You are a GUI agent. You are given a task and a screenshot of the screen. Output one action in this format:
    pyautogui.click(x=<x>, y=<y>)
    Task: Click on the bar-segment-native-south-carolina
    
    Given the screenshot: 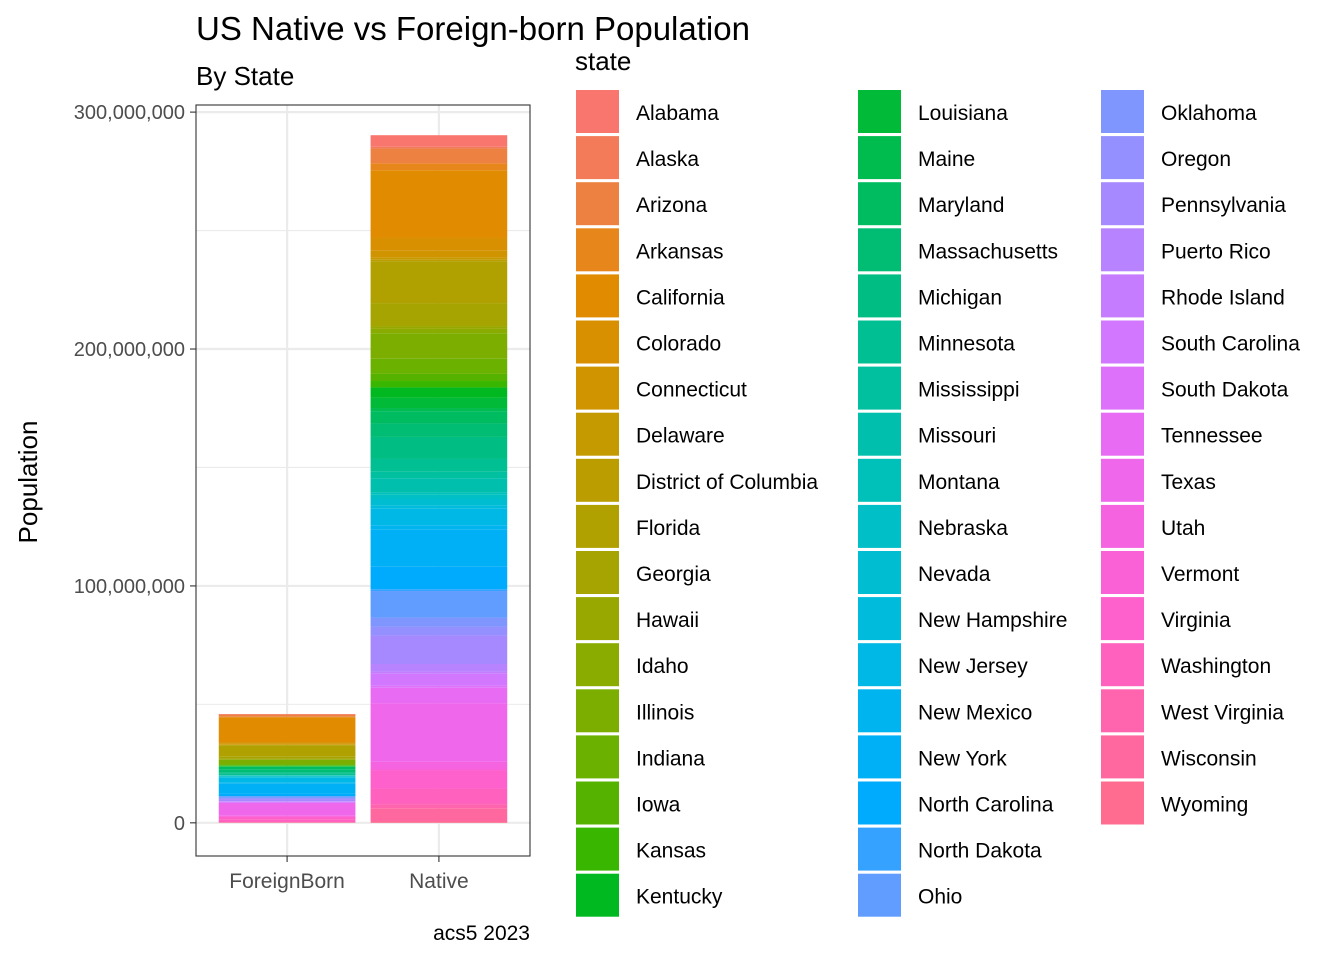 What is the action you would take?
    pyautogui.click(x=439, y=679)
    